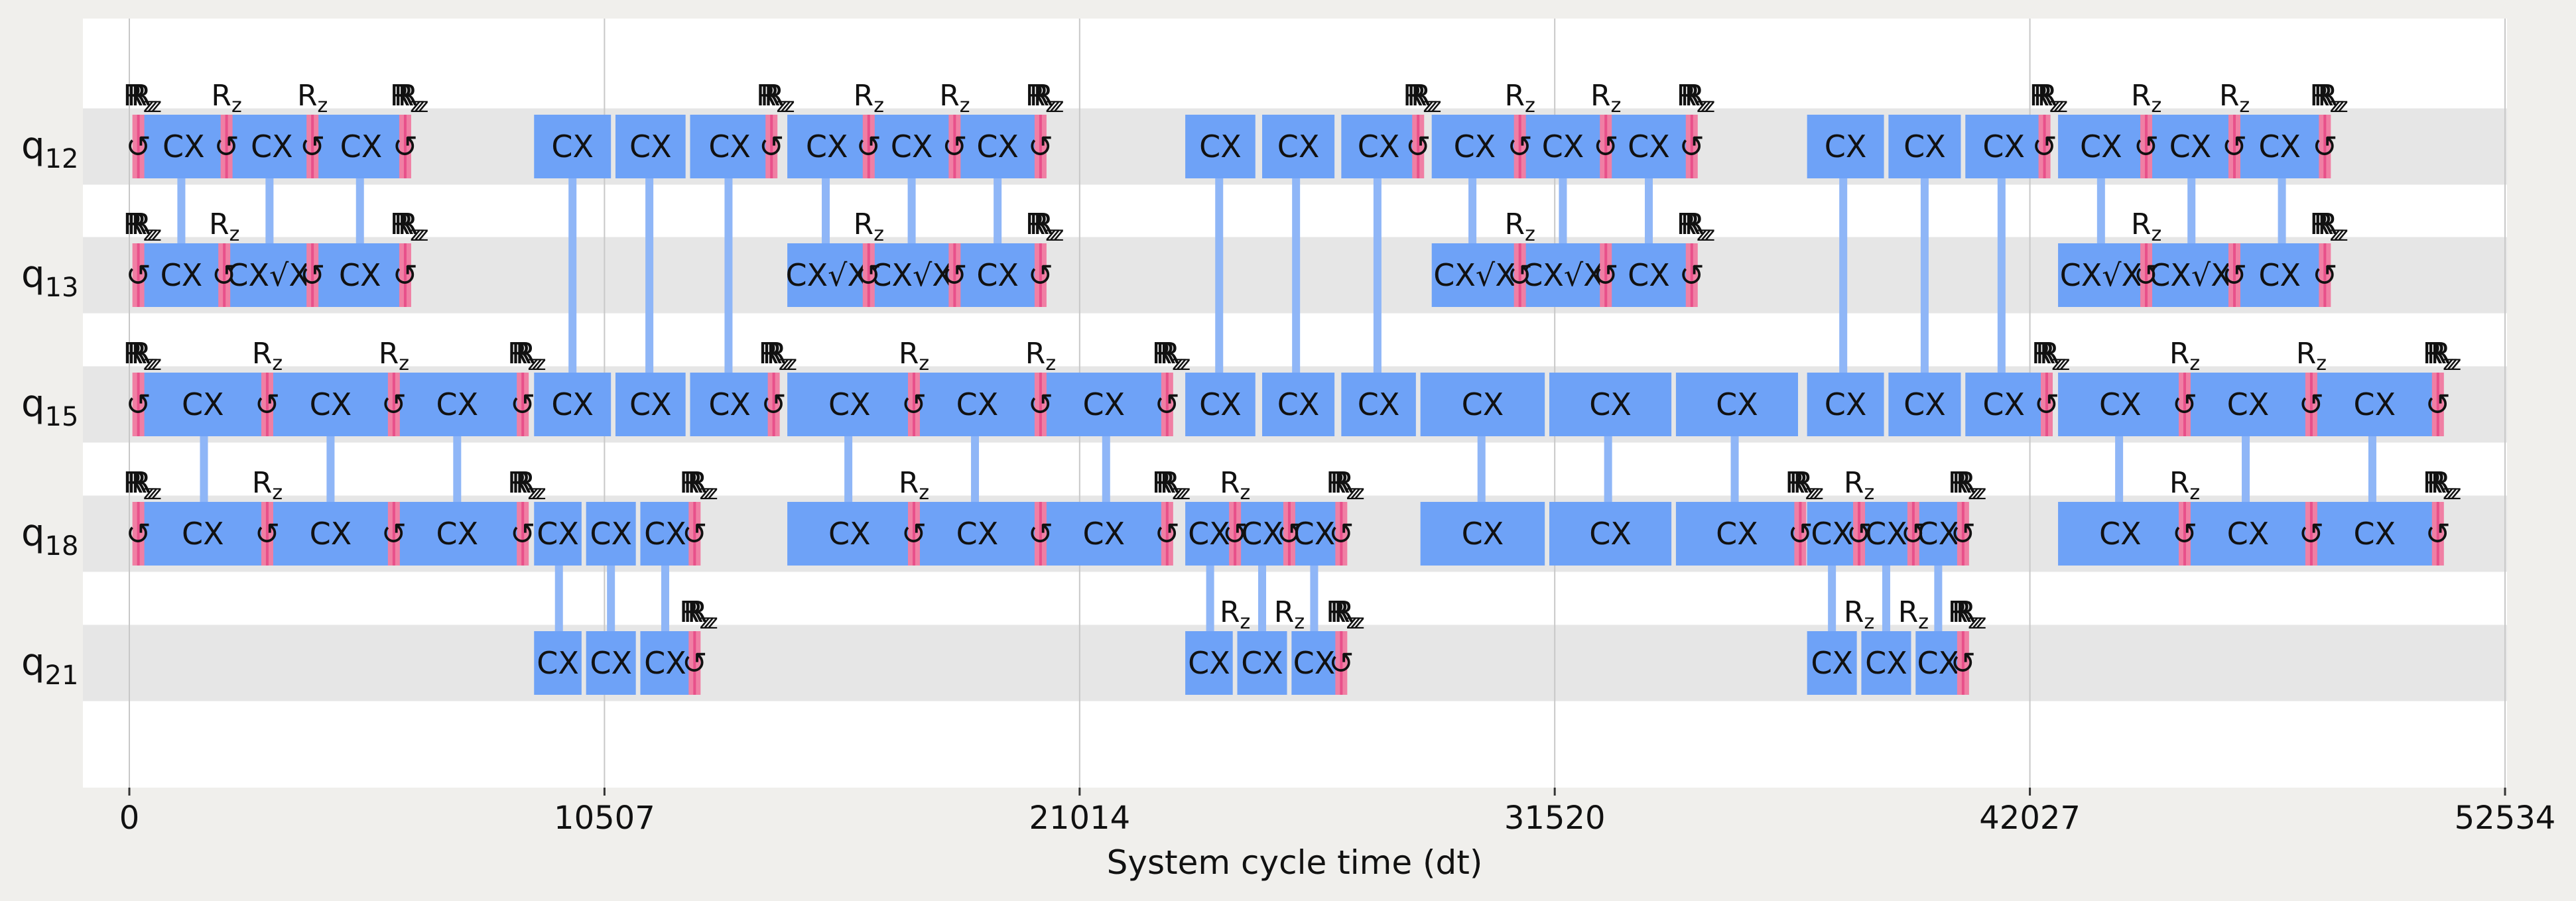 The image size is (2576, 901). Describe the element at coordinates (62, 546) in the screenshot. I see `qubit-index: 18` at that location.